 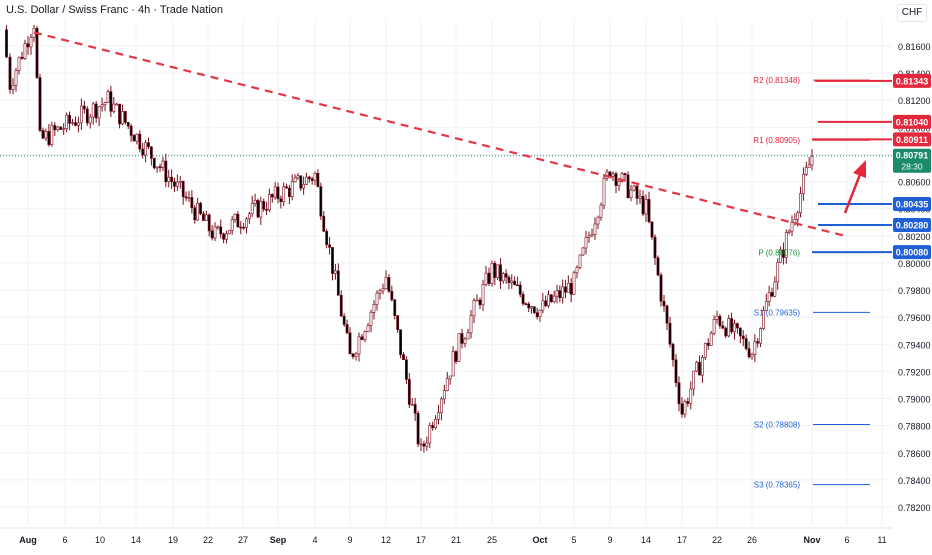 I want to click on pivot-label: S1 (0.79635), so click(x=777, y=312).